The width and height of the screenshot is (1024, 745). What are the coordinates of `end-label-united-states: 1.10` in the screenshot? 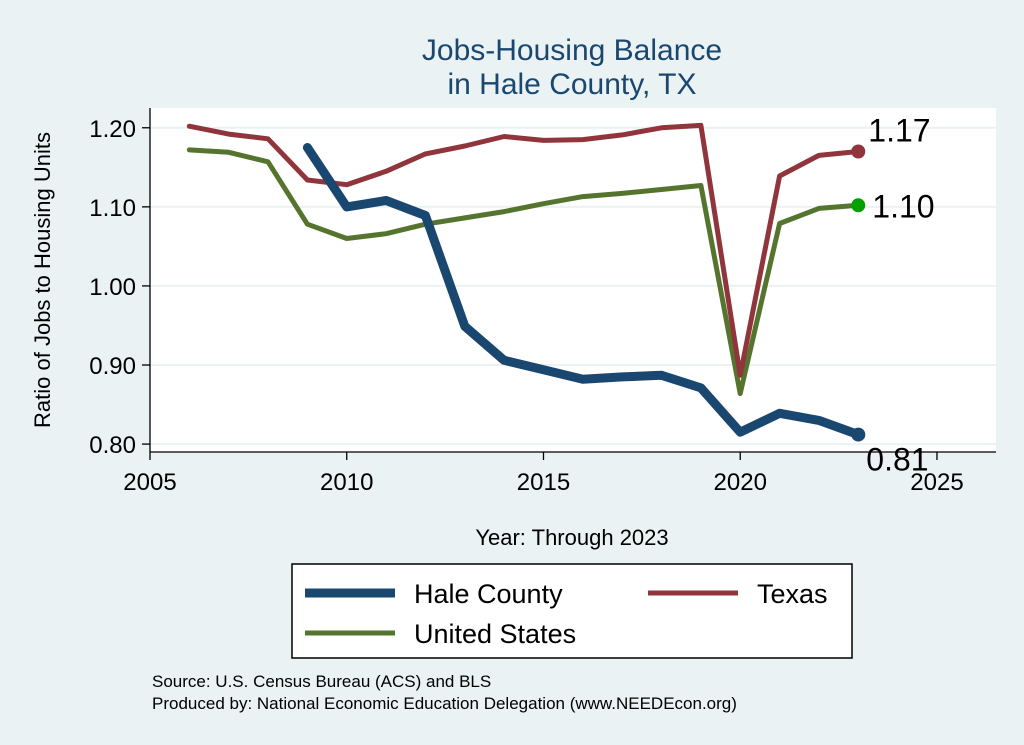 It's located at (903, 206).